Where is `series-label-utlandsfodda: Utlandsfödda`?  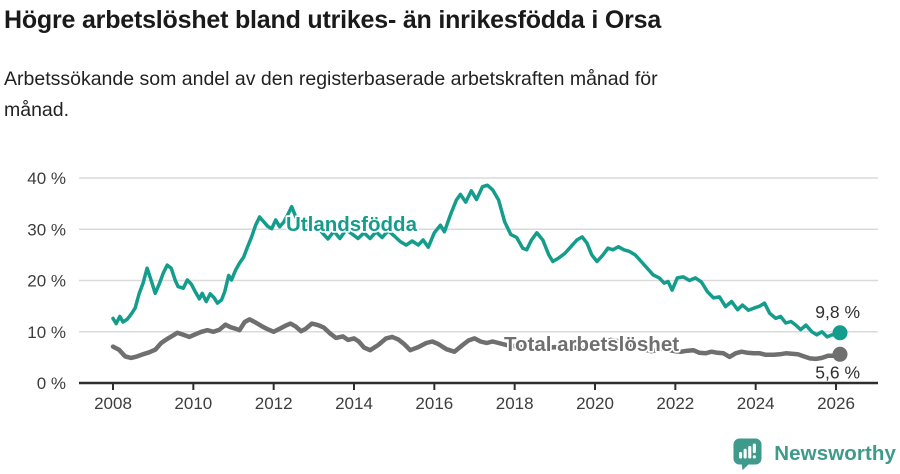 series-label-utlandsfodda: Utlandsfödda is located at coordinates (352, 224).